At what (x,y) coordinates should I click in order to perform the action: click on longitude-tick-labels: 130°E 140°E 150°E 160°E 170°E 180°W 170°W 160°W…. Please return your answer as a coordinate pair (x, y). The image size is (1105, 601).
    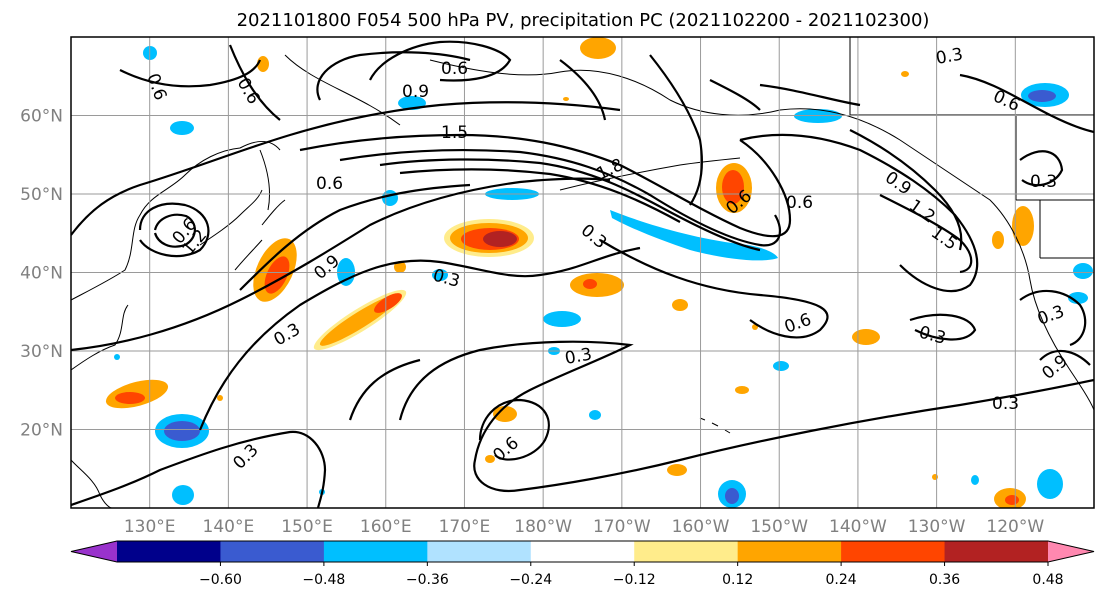
    Looking at the image, I should click on (584, 527).